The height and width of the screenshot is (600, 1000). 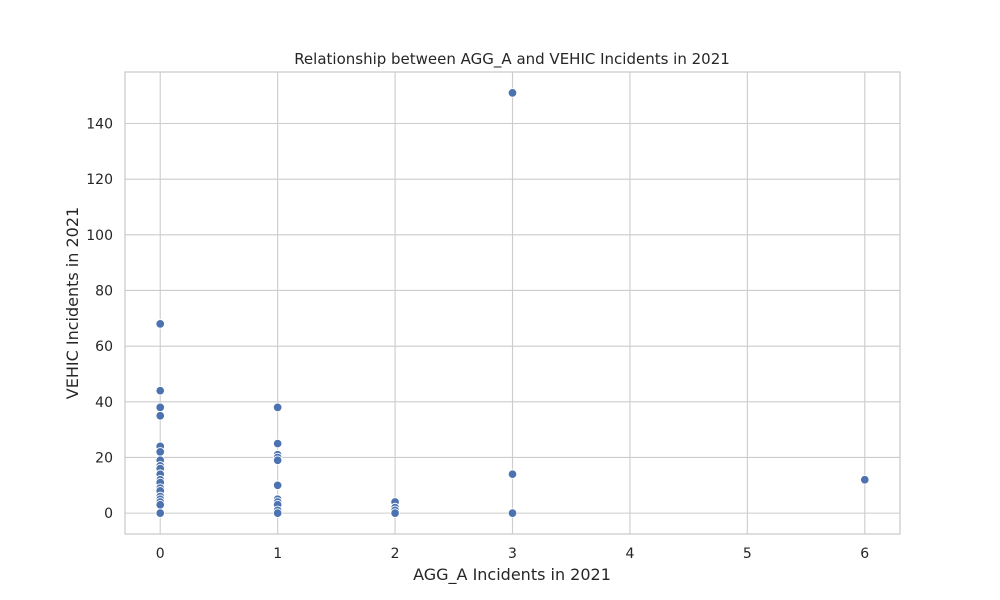 I want to click on x-tick-labels: 0 1 2 3 4 5 6, so click(x=513, y=554).